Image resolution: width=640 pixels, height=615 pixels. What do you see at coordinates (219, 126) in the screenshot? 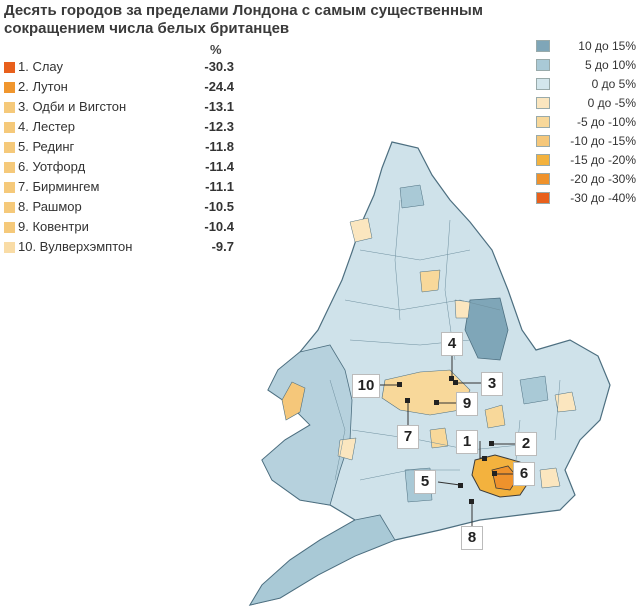
I see `rank-value: -12.3` at bounding box center [219, 126].